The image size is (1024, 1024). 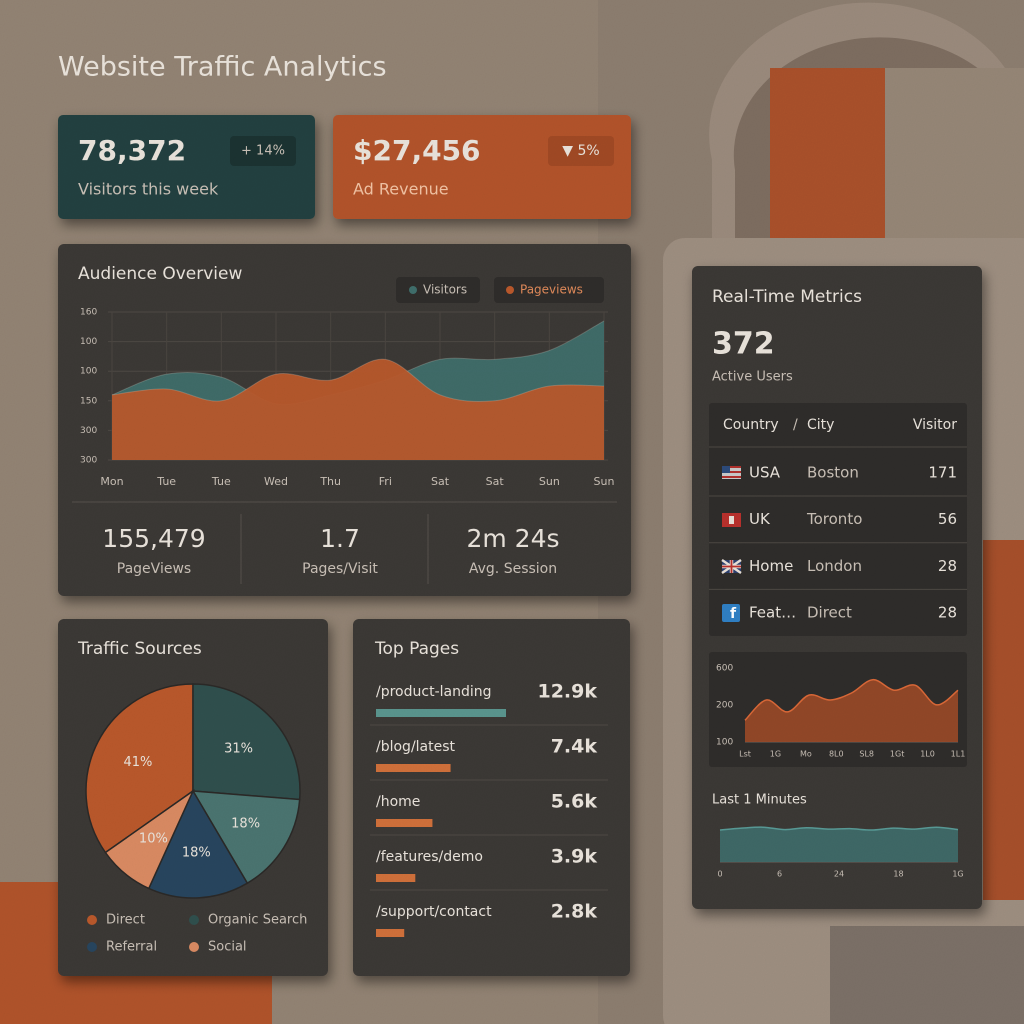 I want to click on svg-text: f, so click(x=733, y=614).